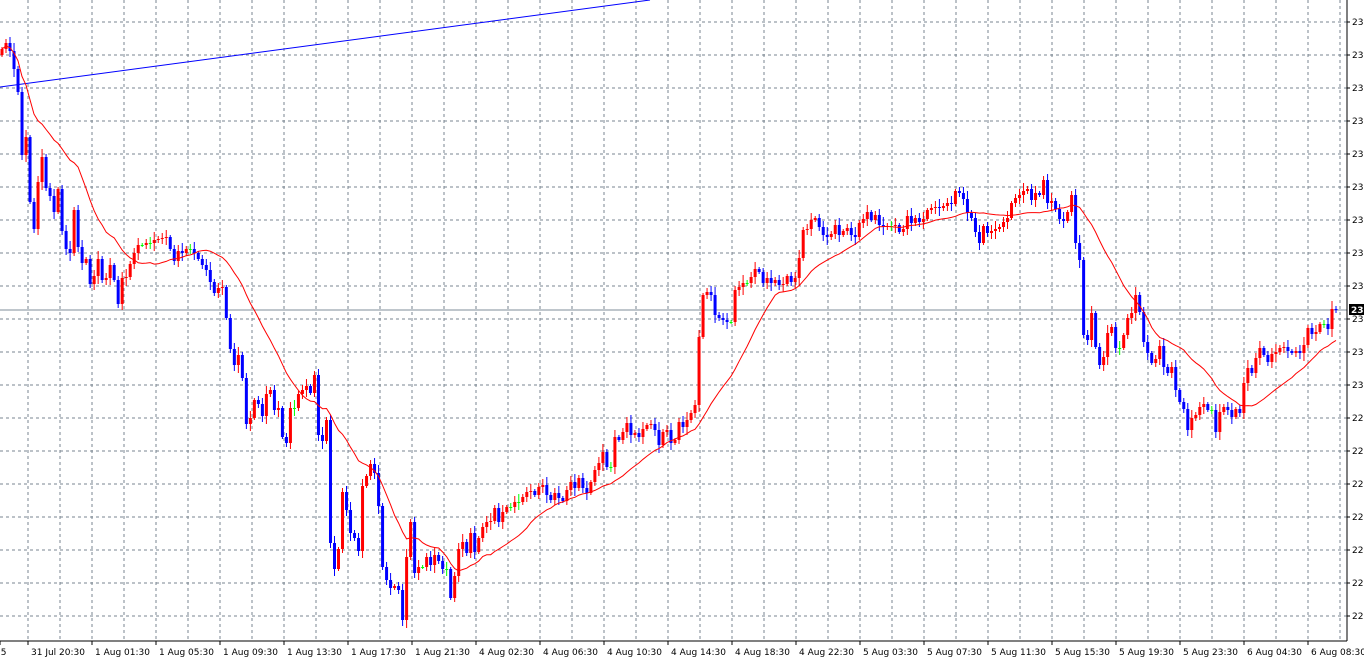  What do you see at coordinates (1356, 309) in the screenshot?
I see `price-tag-background` at bounding box center [1356, 309].